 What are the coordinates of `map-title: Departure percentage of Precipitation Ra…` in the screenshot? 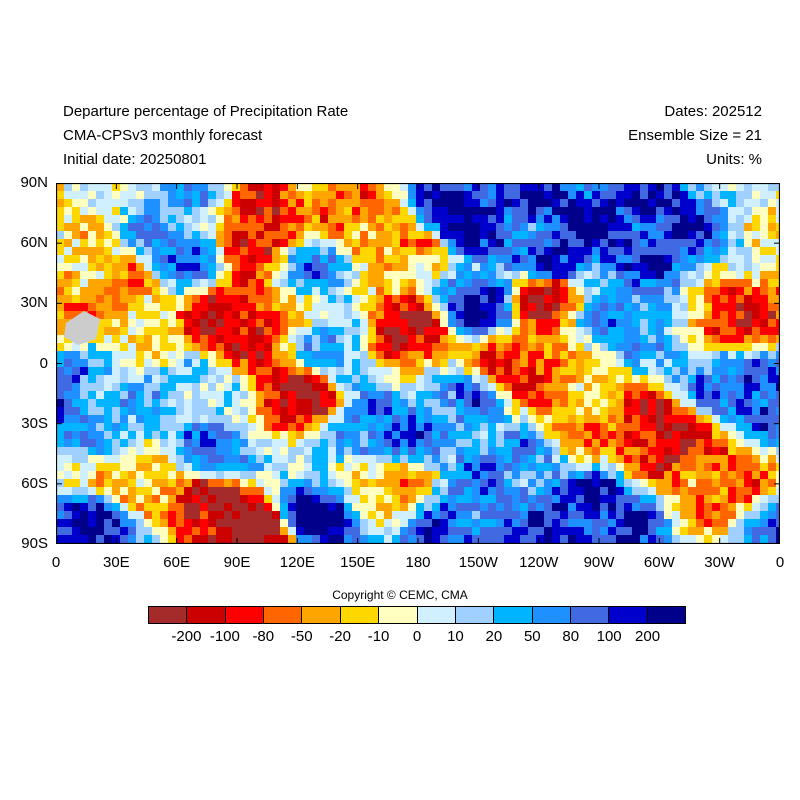 It's located at (206, 111).